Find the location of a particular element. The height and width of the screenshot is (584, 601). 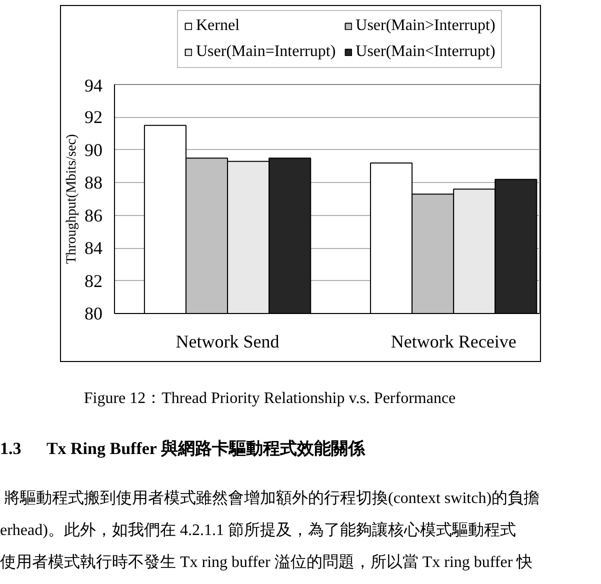

y-tick-label: 84 is located at coordinates (93, 248).